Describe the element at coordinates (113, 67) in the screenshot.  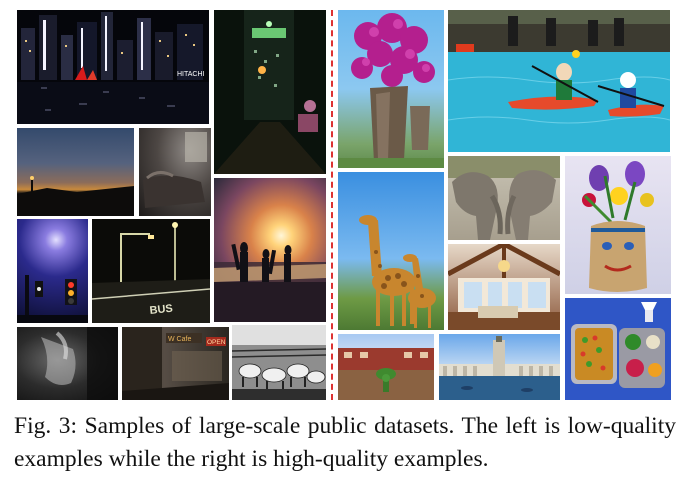
I see `photo-night-skyline: HITACHI` at that location.